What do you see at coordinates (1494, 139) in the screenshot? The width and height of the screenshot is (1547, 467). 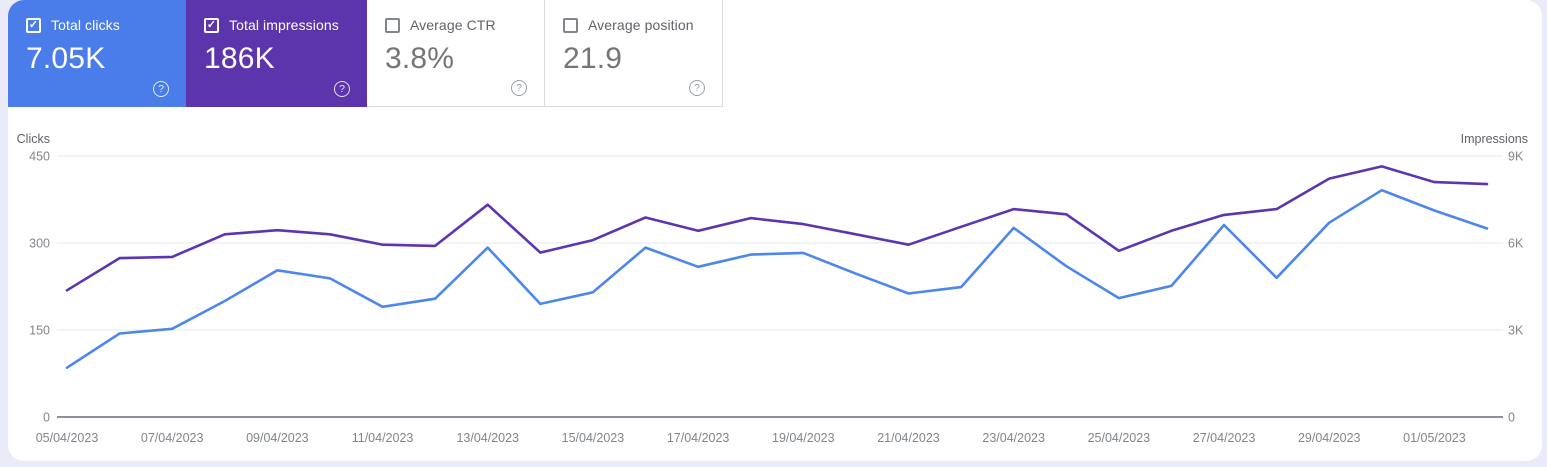 I see `right-axis-title: Impressions` at bounding box center [1494, 139].